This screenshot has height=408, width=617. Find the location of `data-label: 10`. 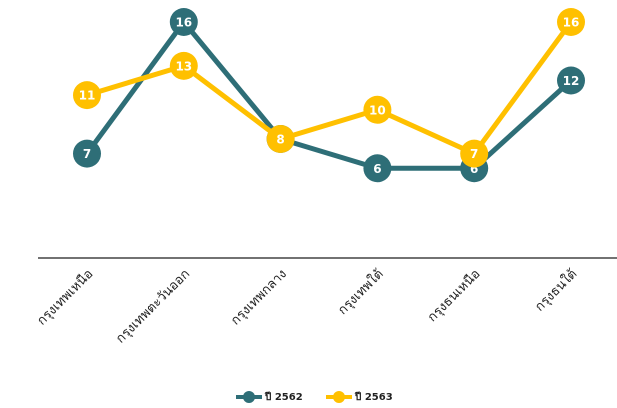

data-label: 10 is located at coordinates (377, 110).